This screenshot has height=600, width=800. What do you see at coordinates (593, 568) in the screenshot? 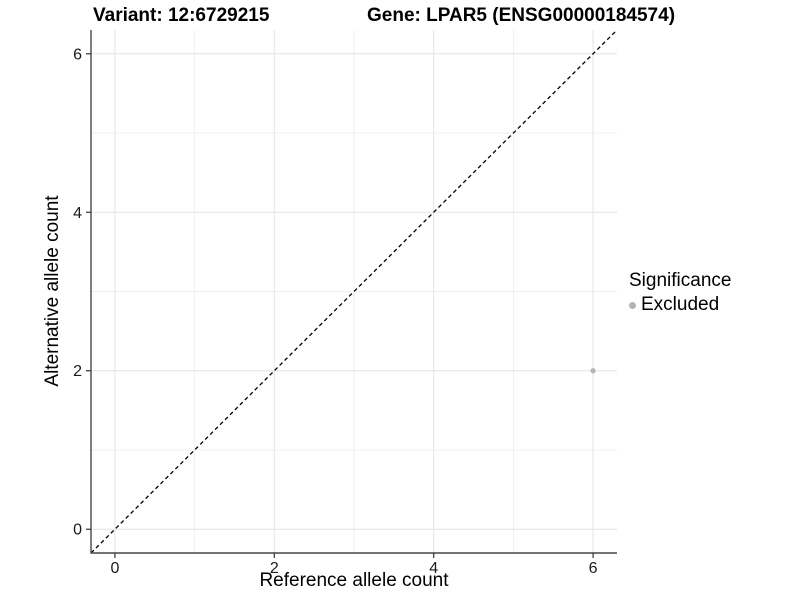
I see `x-tick-label: 6` at bounding box center [593, 568].